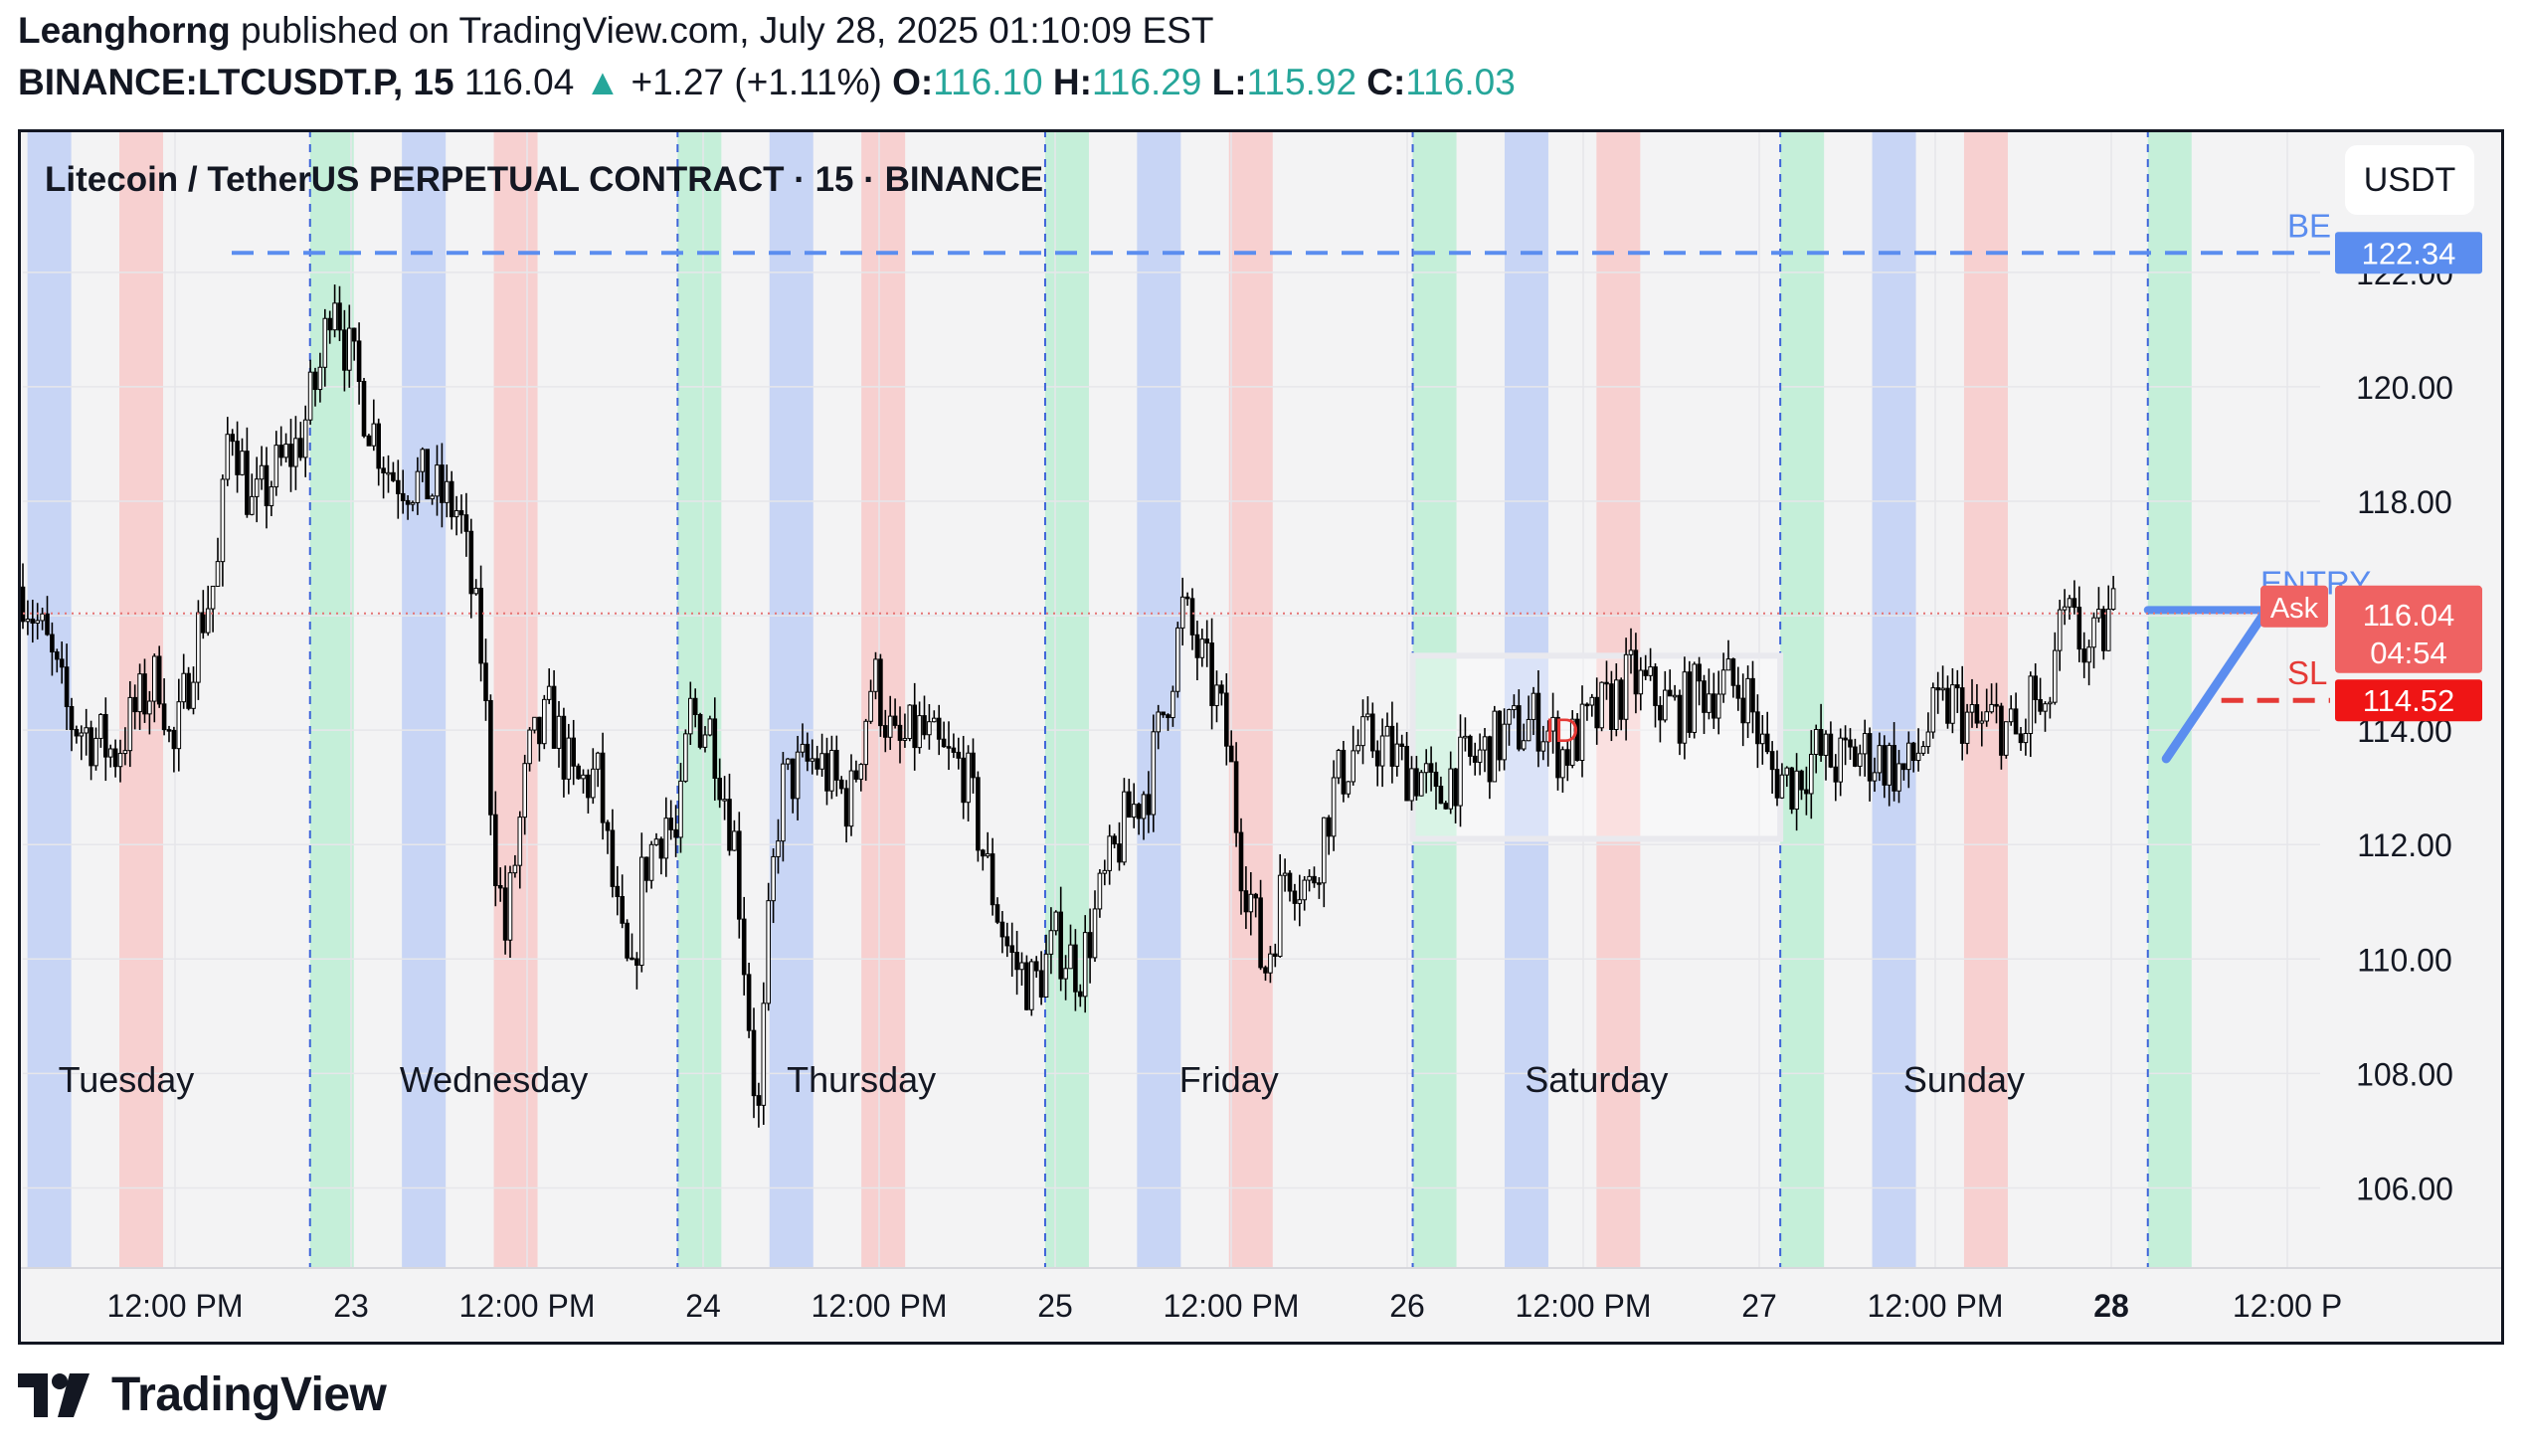 Image resolution: width=2524 pixels, height=1456 pixels. What do you see at coordinates (202, 1394) in the screenshot?
I see `tradingview-logo: TradingView` at bounding box center [202, 1394].